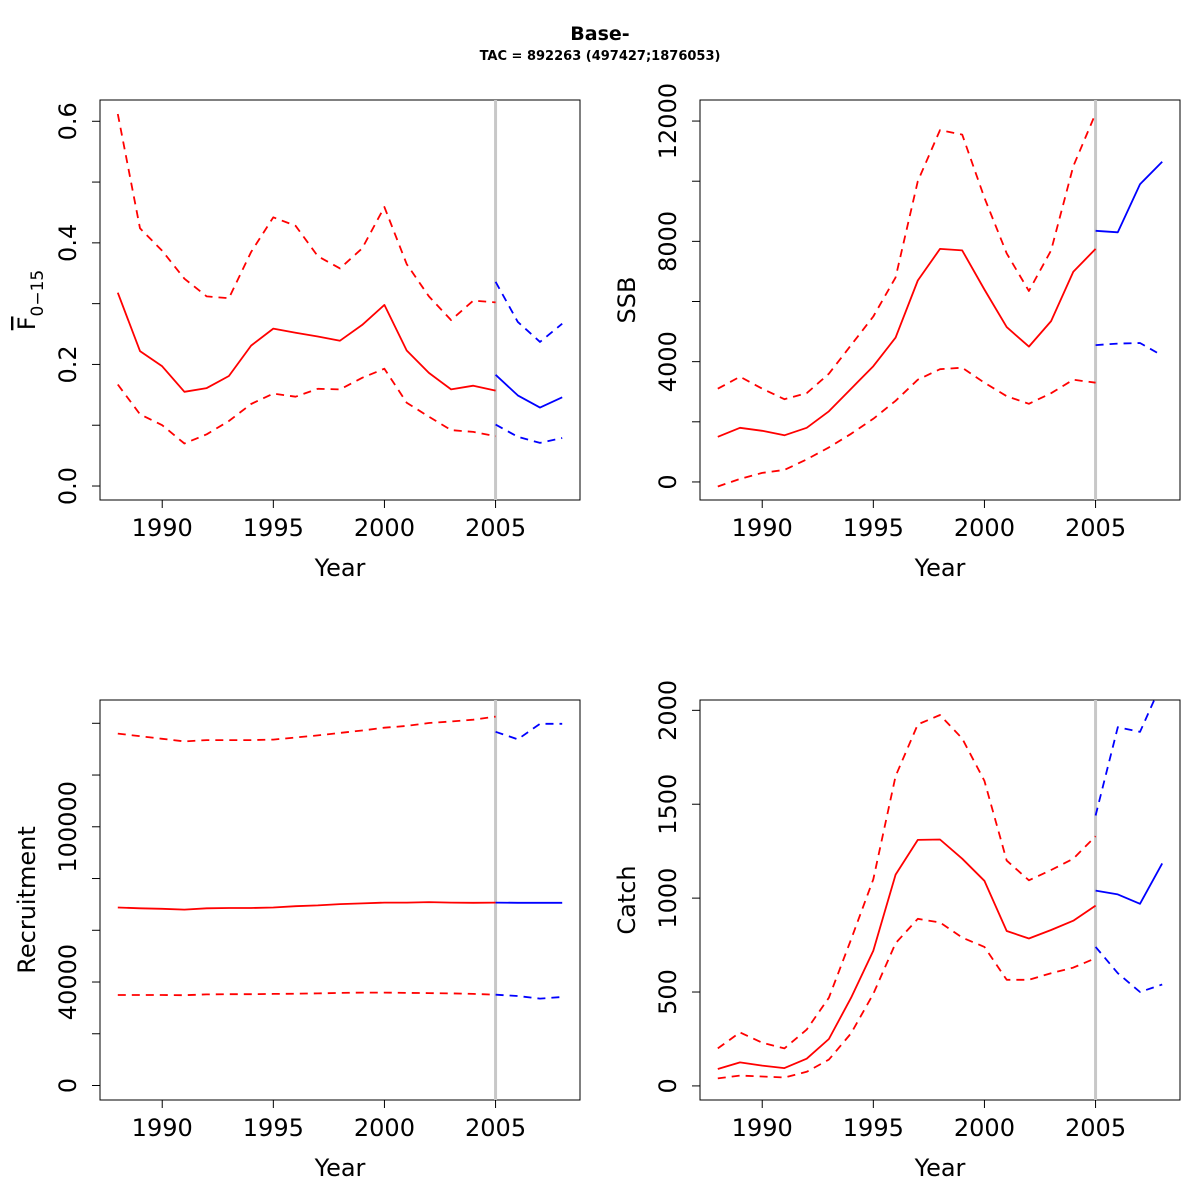  Describe the element at coordinates (668, 710) in the screenshot. I see `y-tick-label: 2000` at that location.